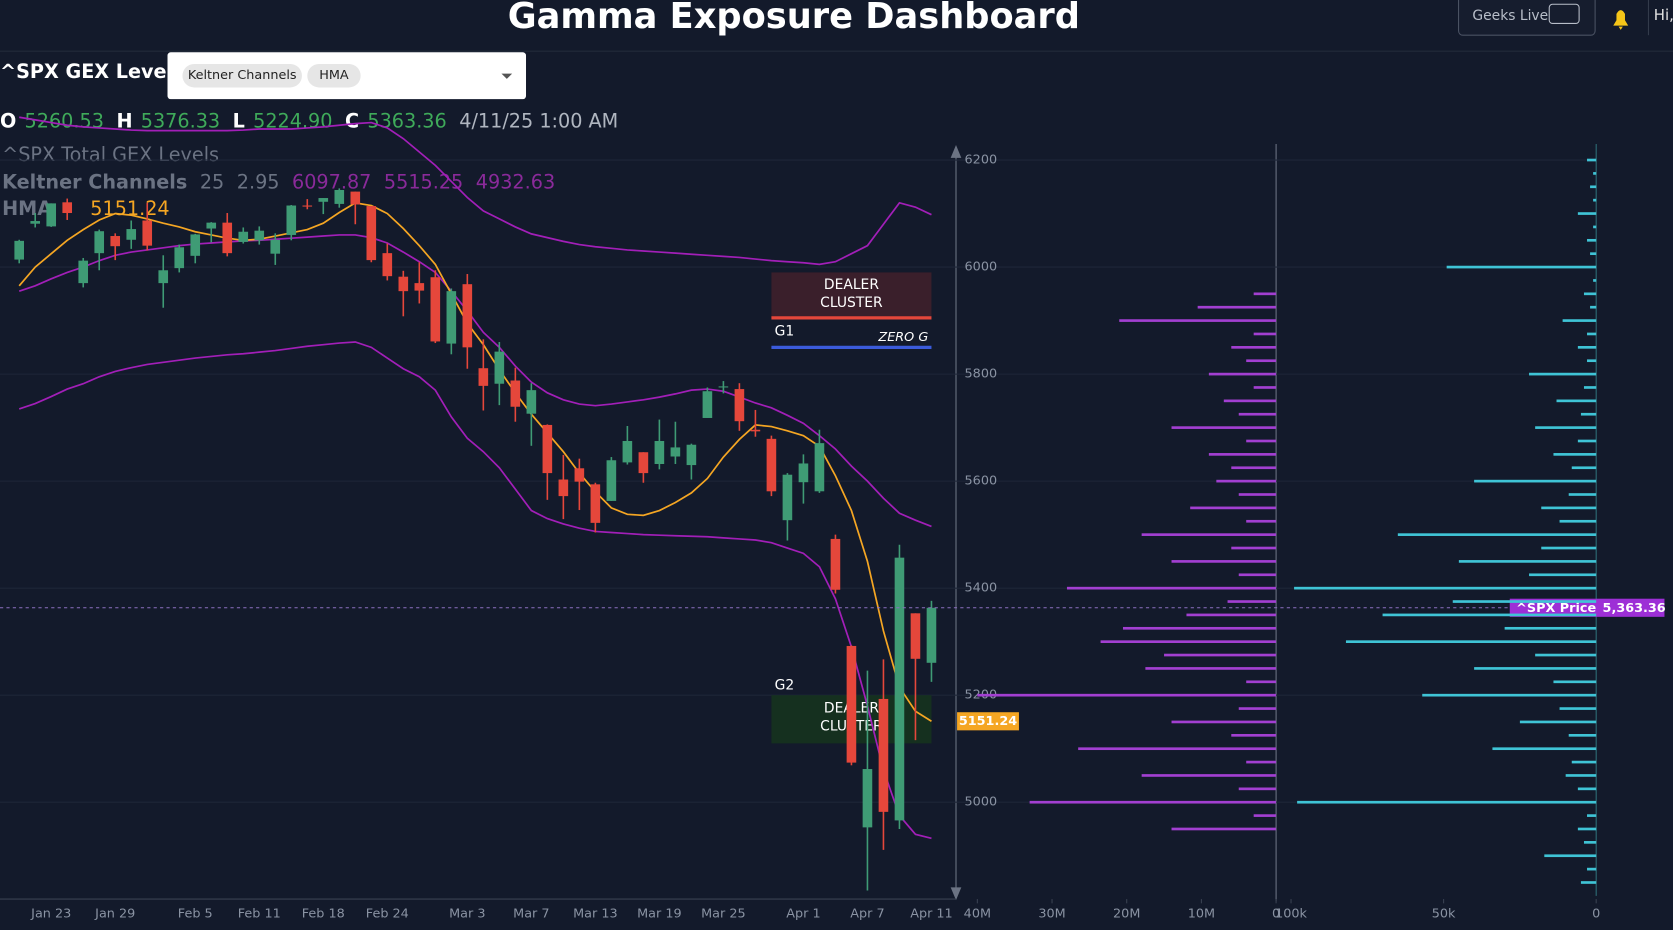 The image size is (1673, 930). I want to click on live-button-box, so click(1527, 18).